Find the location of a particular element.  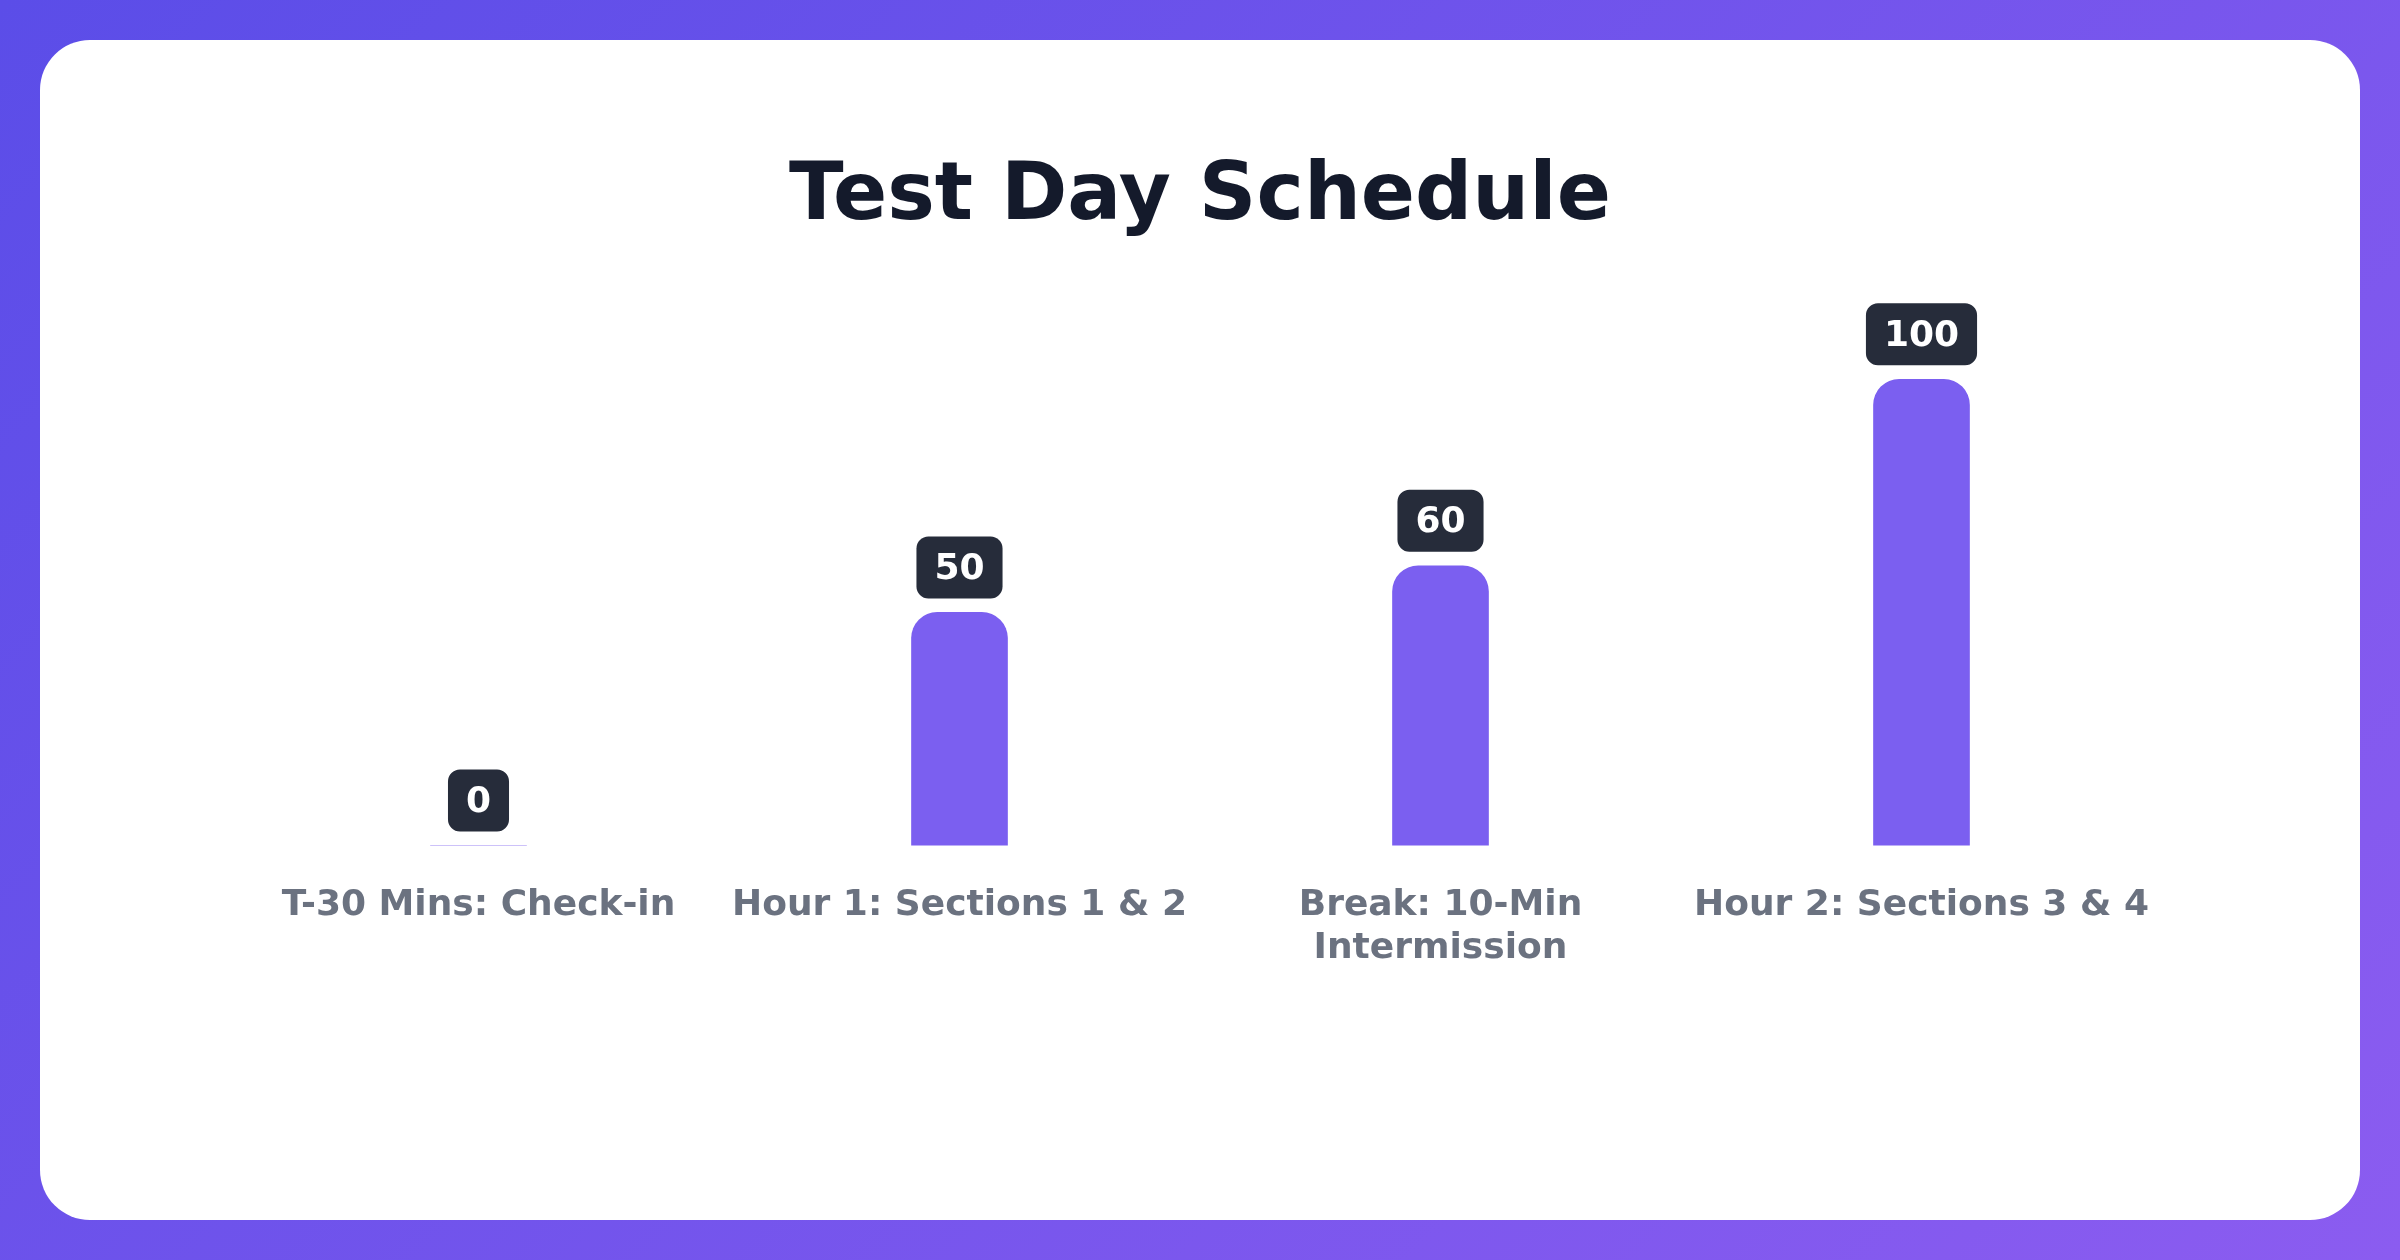

data-label: 60 is located at coordinates (1440, 520).